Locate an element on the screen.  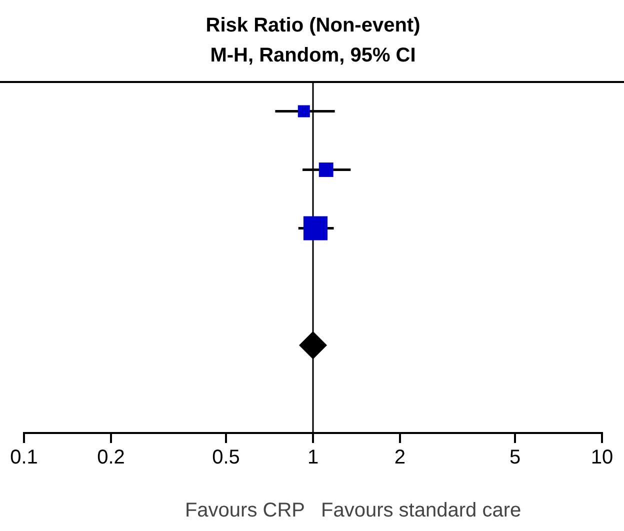
x-tick-label: 0.1 is located at coordinates (24, 457).